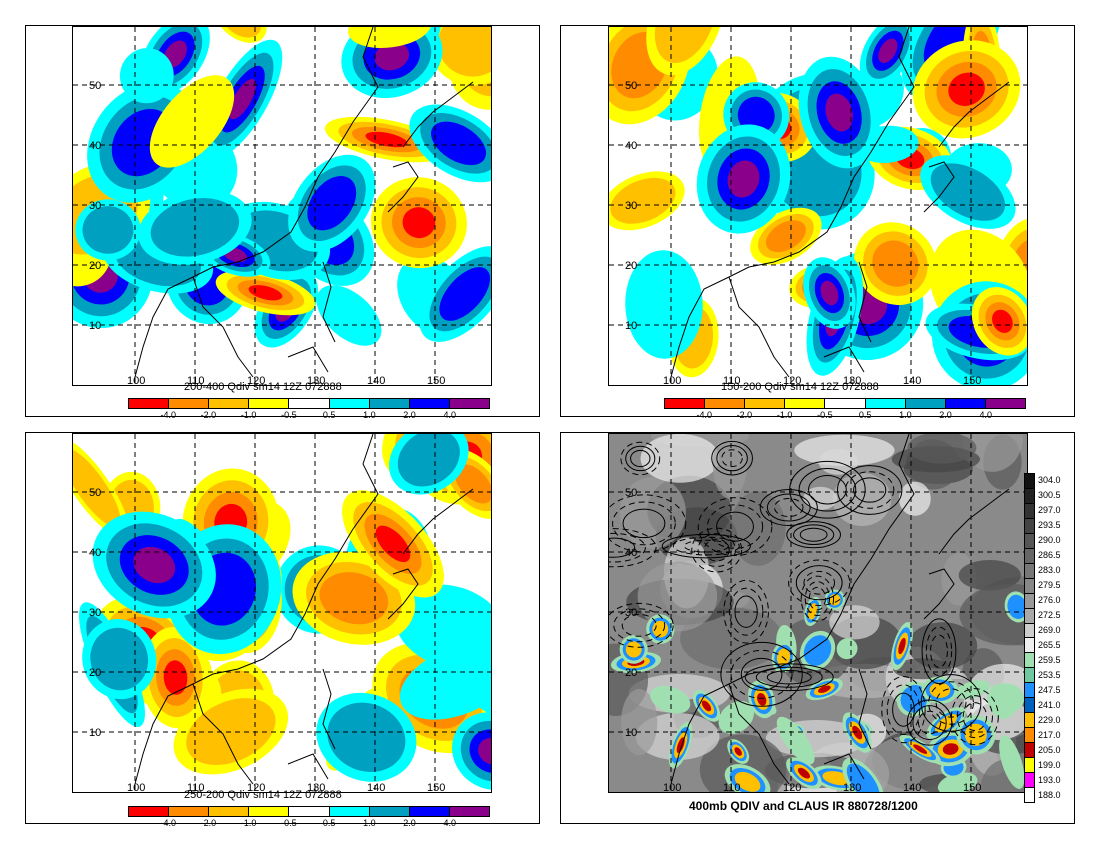 The width and height of the screenshot is (1100, 850). I want to click on ir-colorbar, so click(1029, 638).